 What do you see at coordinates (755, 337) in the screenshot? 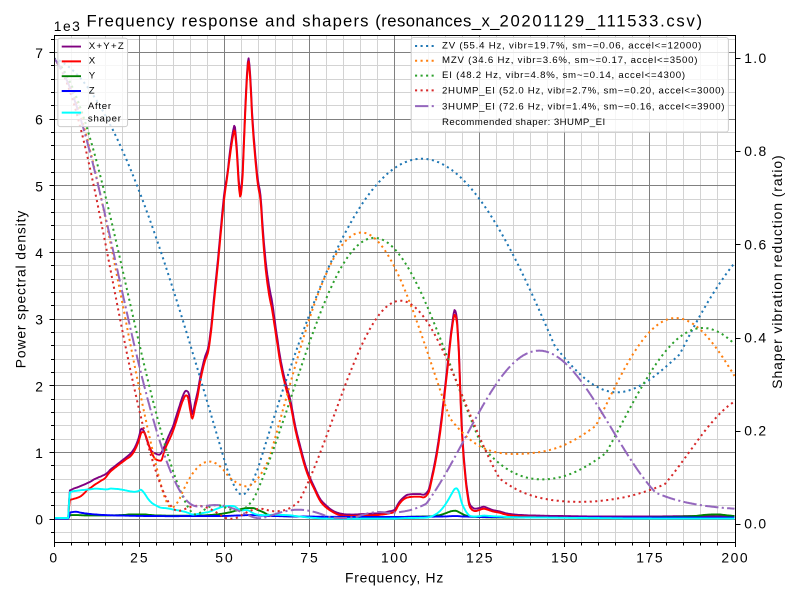
I see `svg-text: 0.4` at bounding box center [755, 337].